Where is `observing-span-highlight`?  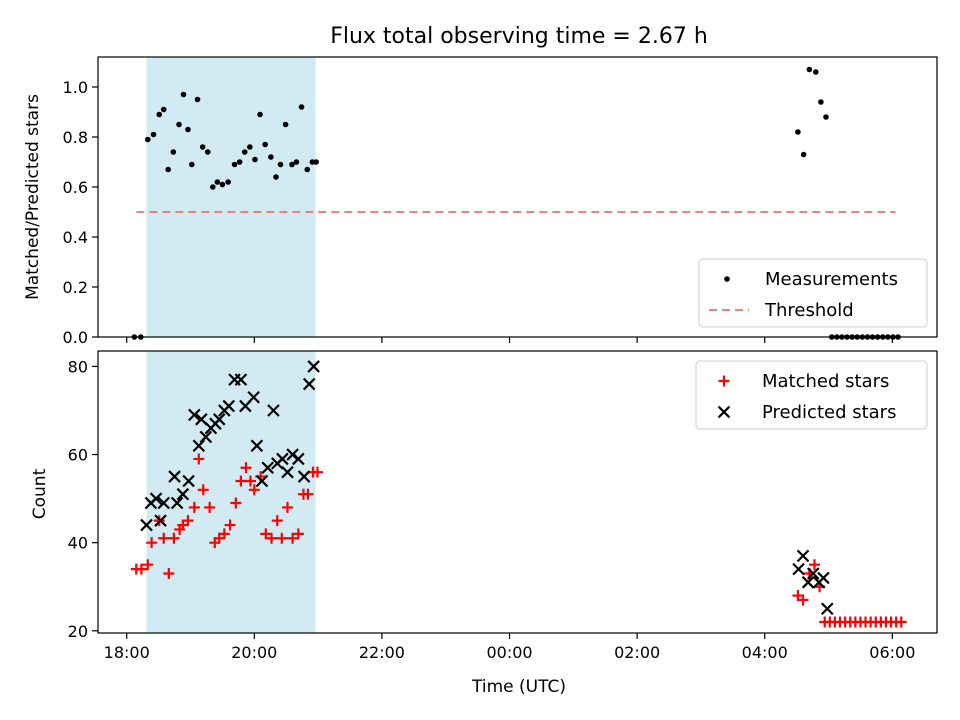
observing-span-highlight is located at coordinates (231, 492).